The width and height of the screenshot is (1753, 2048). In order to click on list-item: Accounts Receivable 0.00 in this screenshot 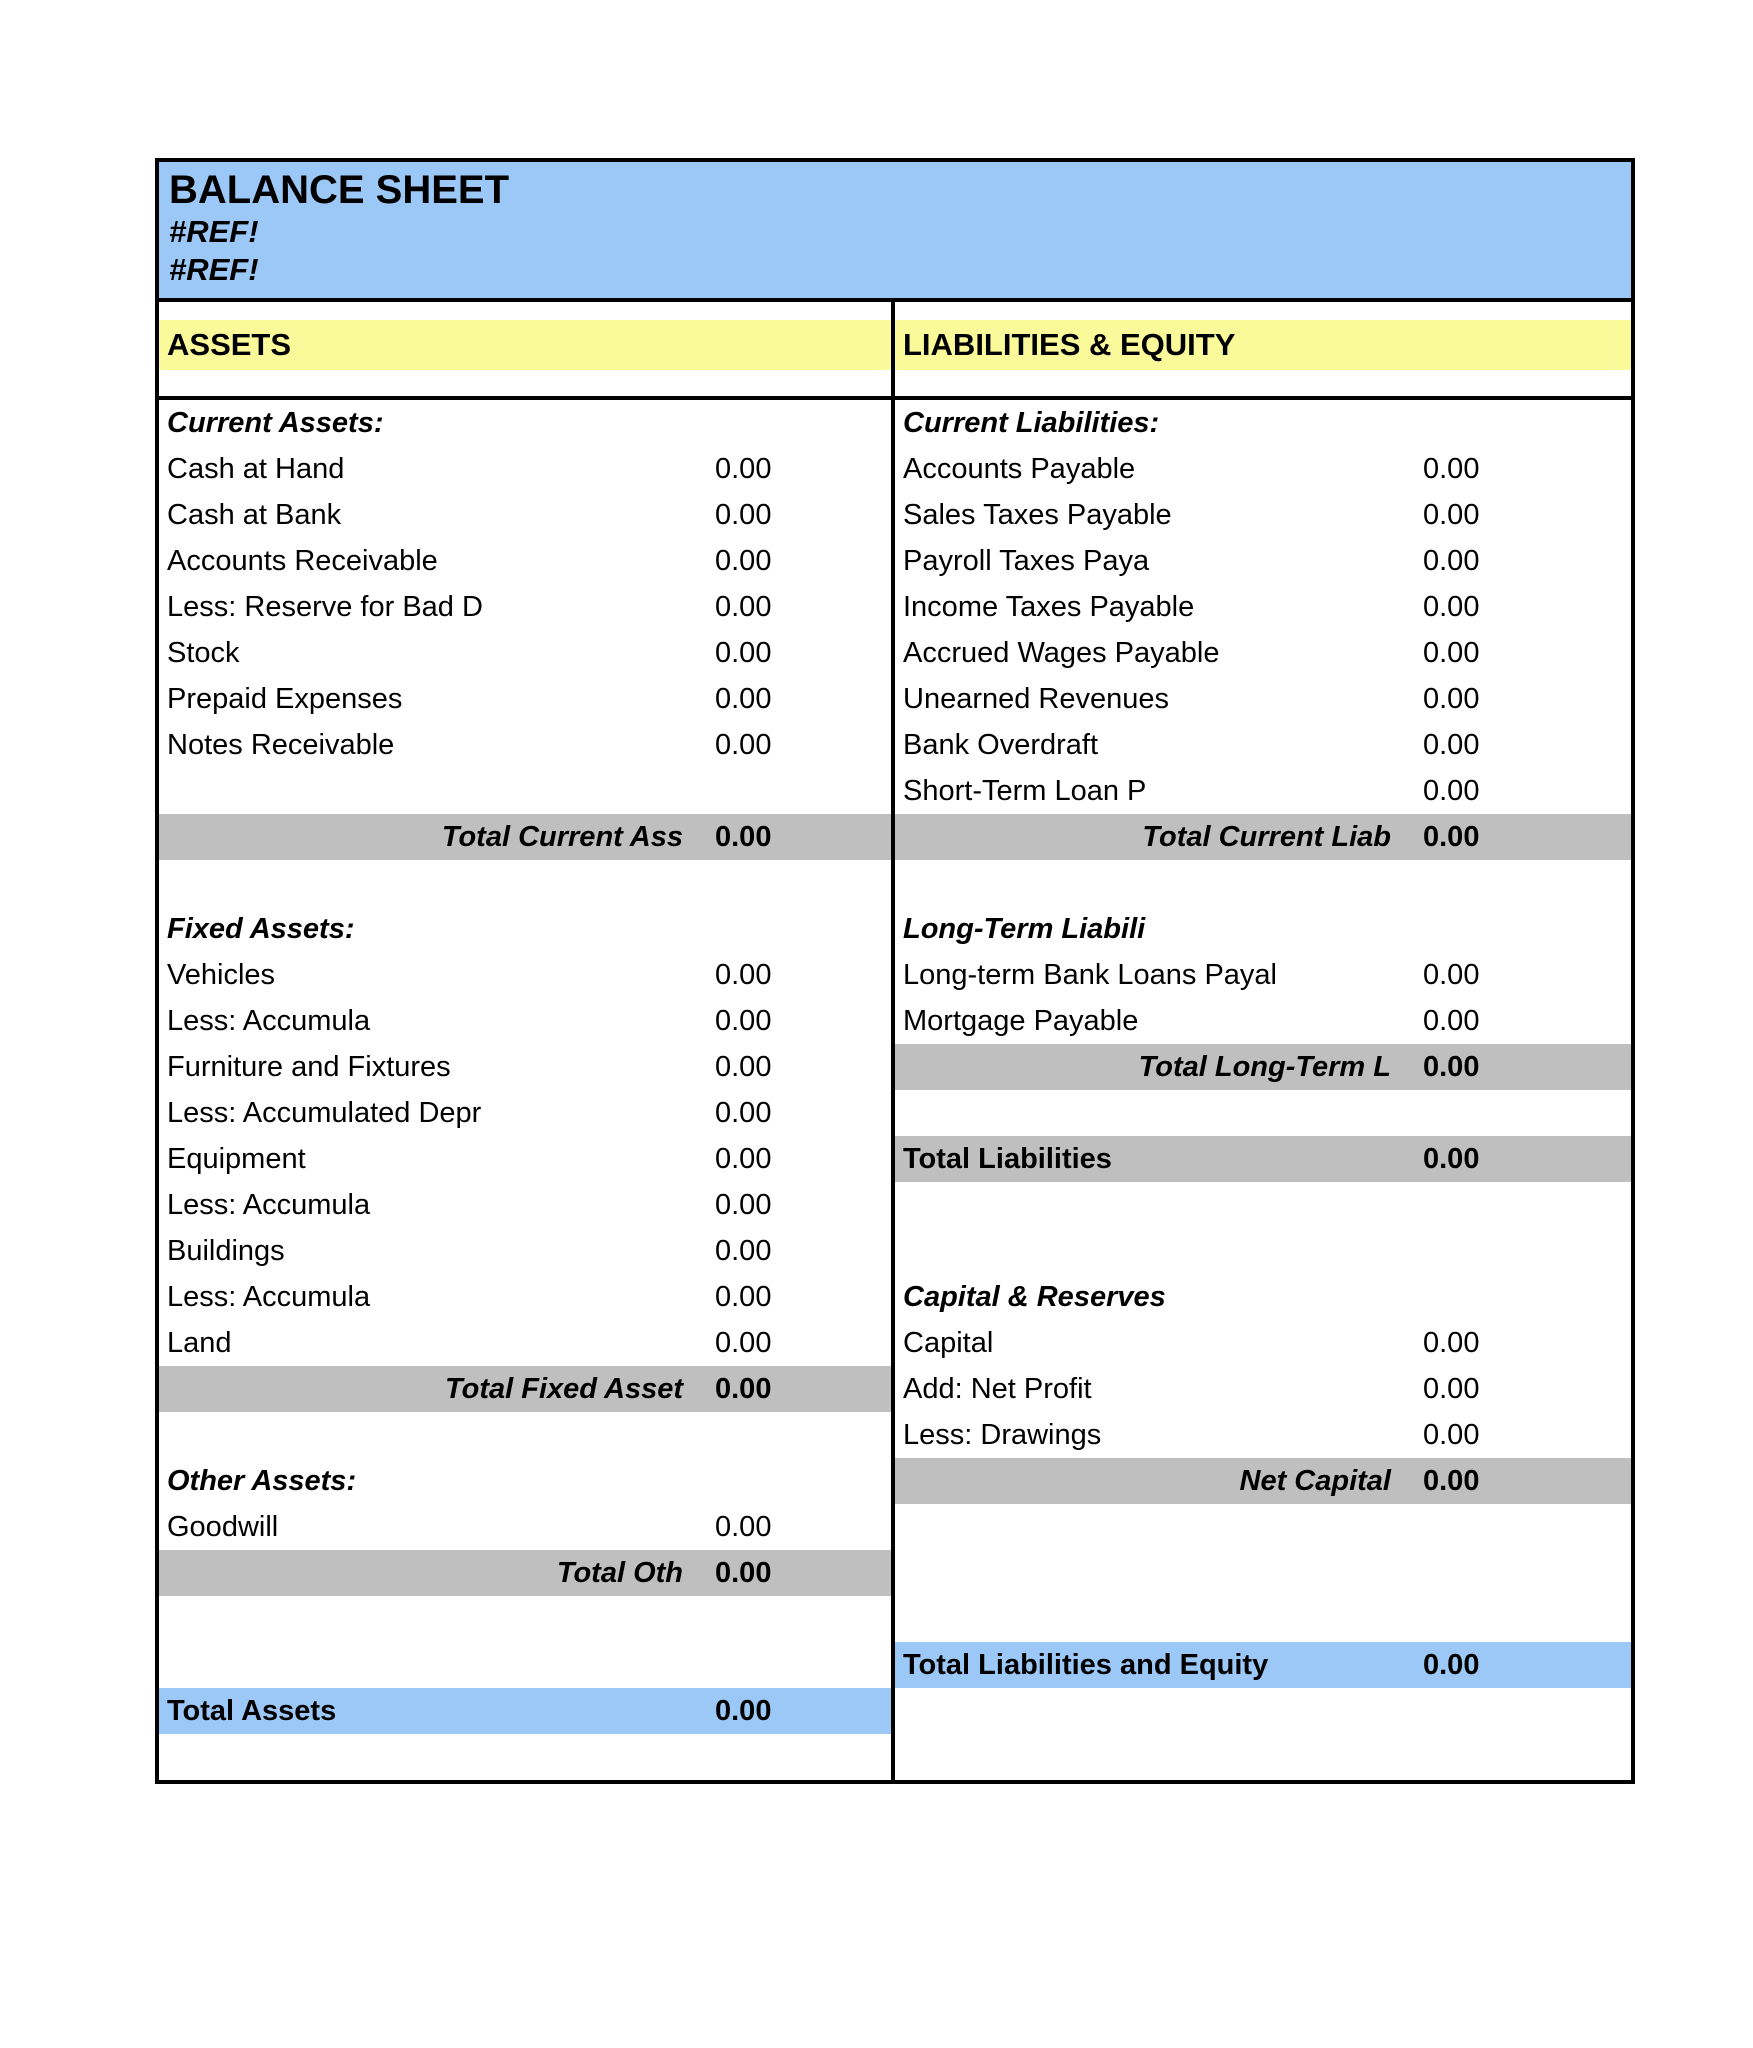, I will do `click(525, 561)`.